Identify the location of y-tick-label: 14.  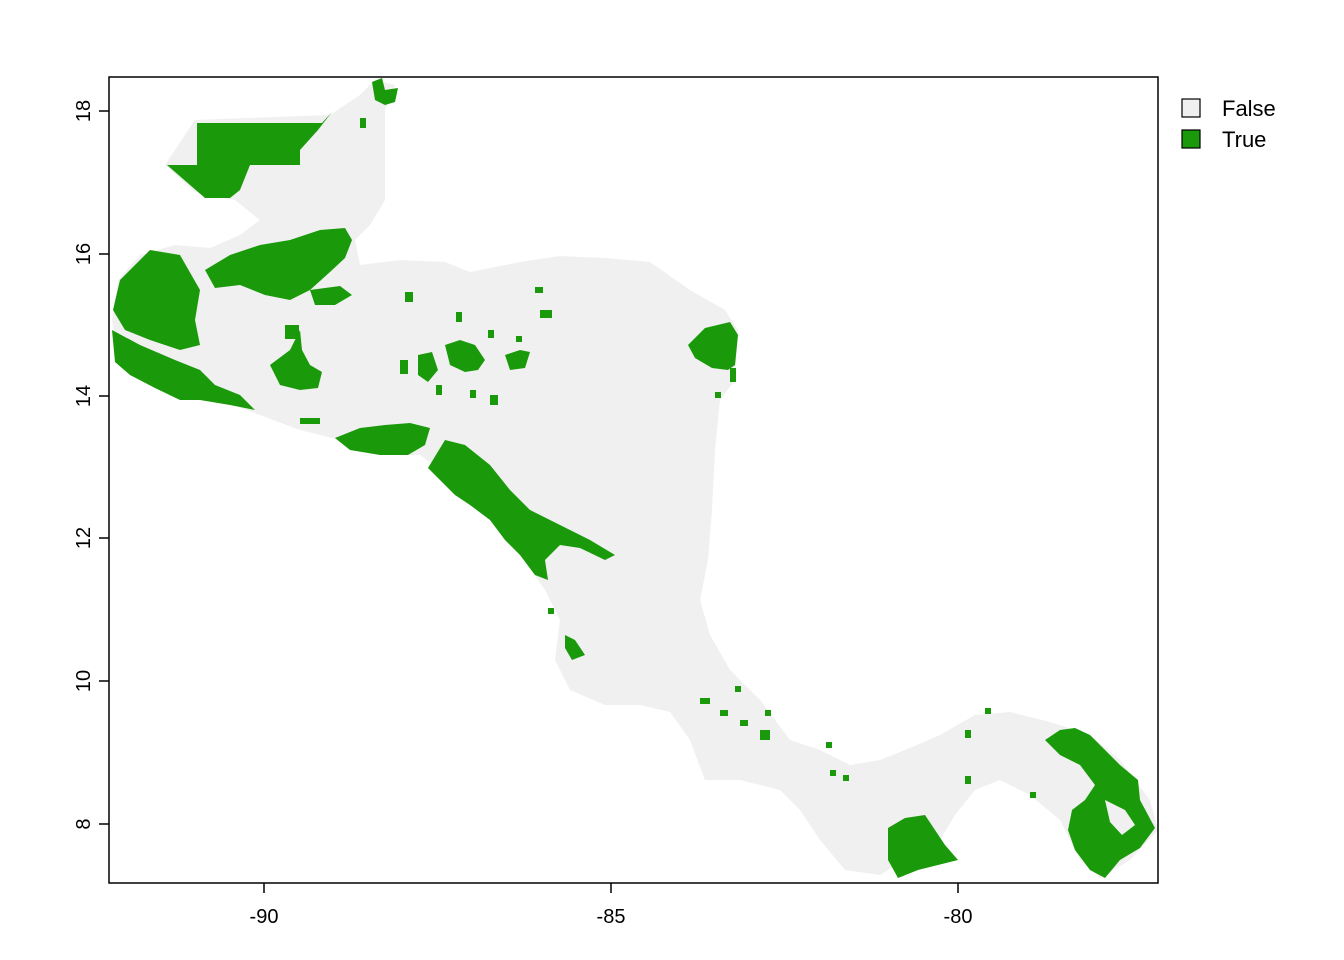
(84, 396).